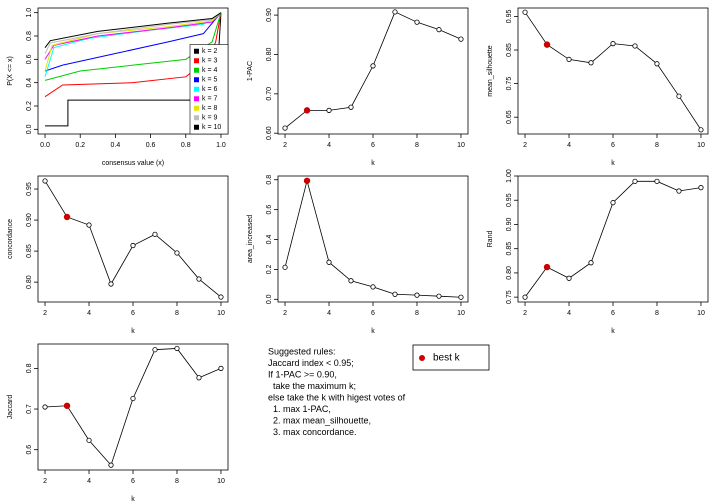  Describe the element at coordinates (299, 409) in the screenshot. I see `rule-line: 1. max 1-PAC,` at that location.